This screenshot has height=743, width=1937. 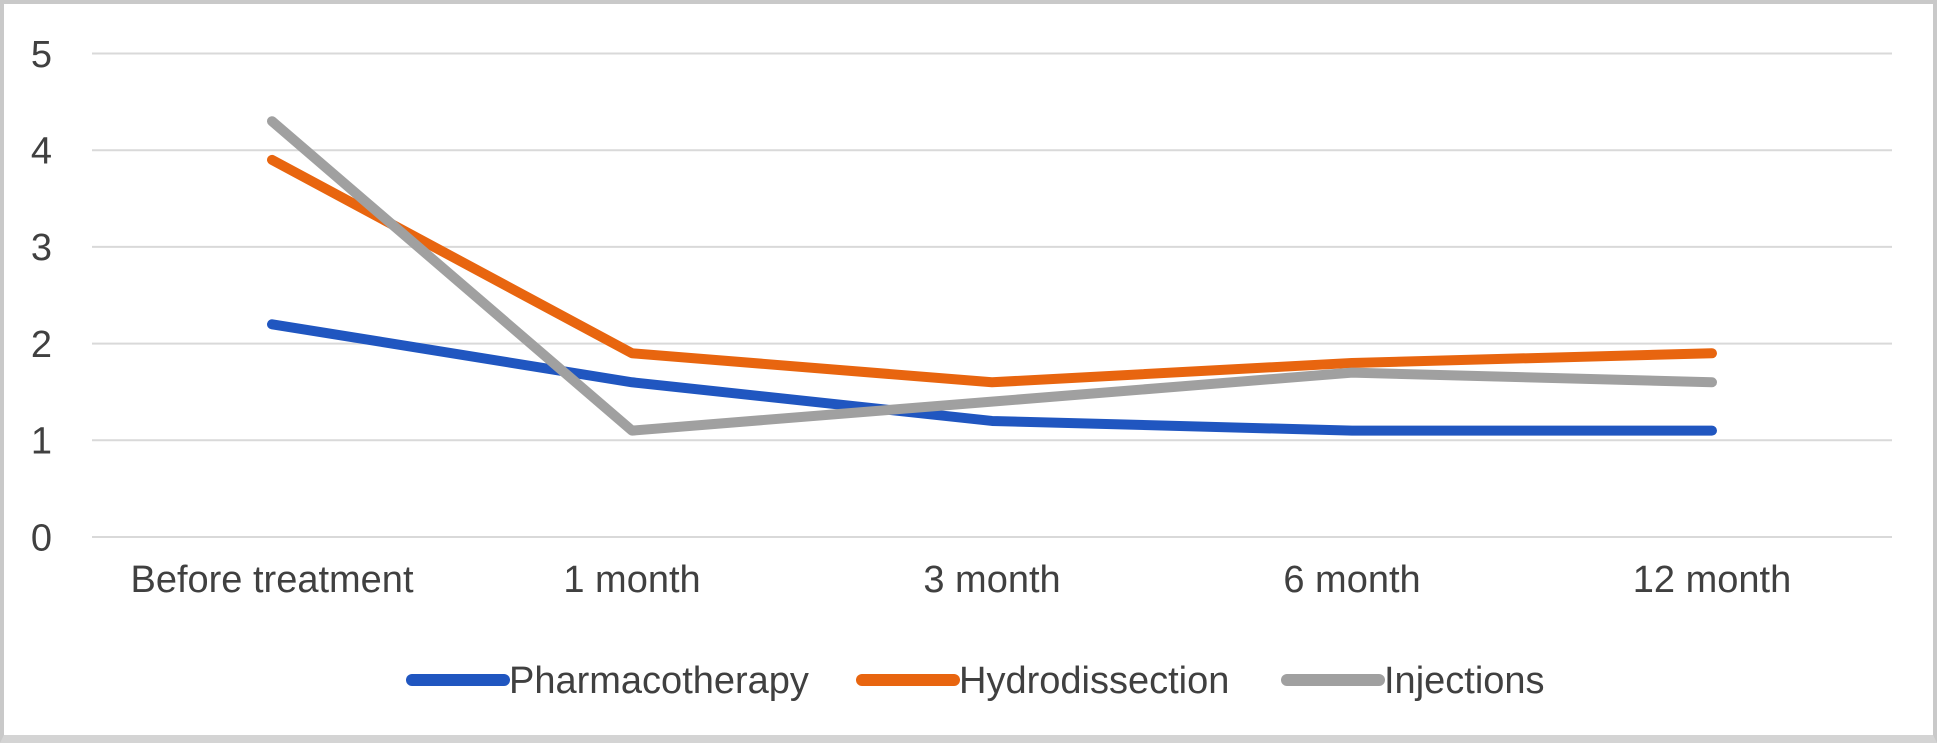 I want to click on legend-item-pharmacotherapy: Pharmacotherapy, so click(x=607, y=681).